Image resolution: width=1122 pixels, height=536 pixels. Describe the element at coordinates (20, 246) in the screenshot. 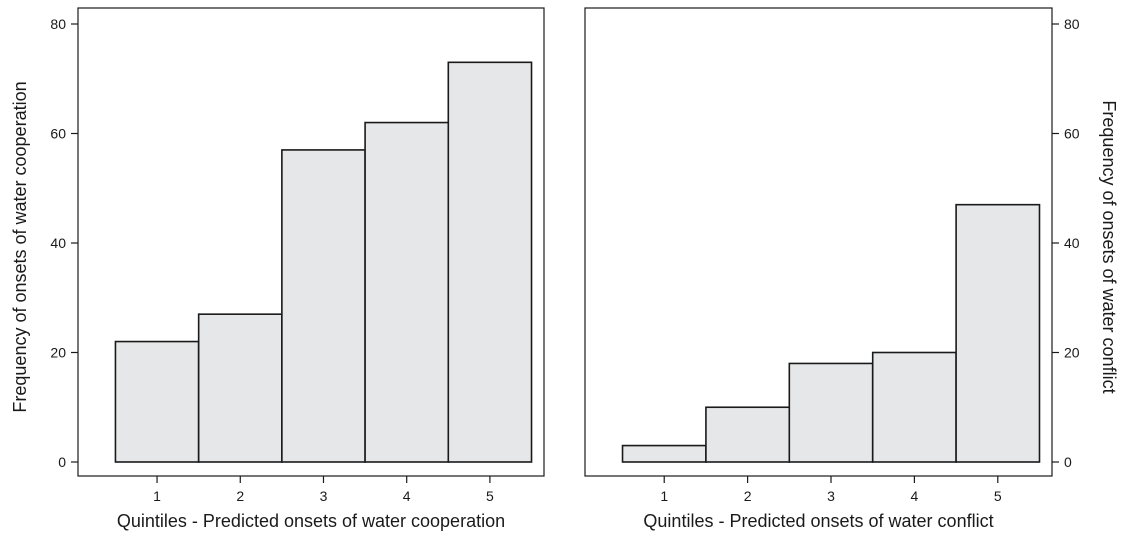

I see `y-axis-title: Frequency of onsets of water cooperation` at that location.